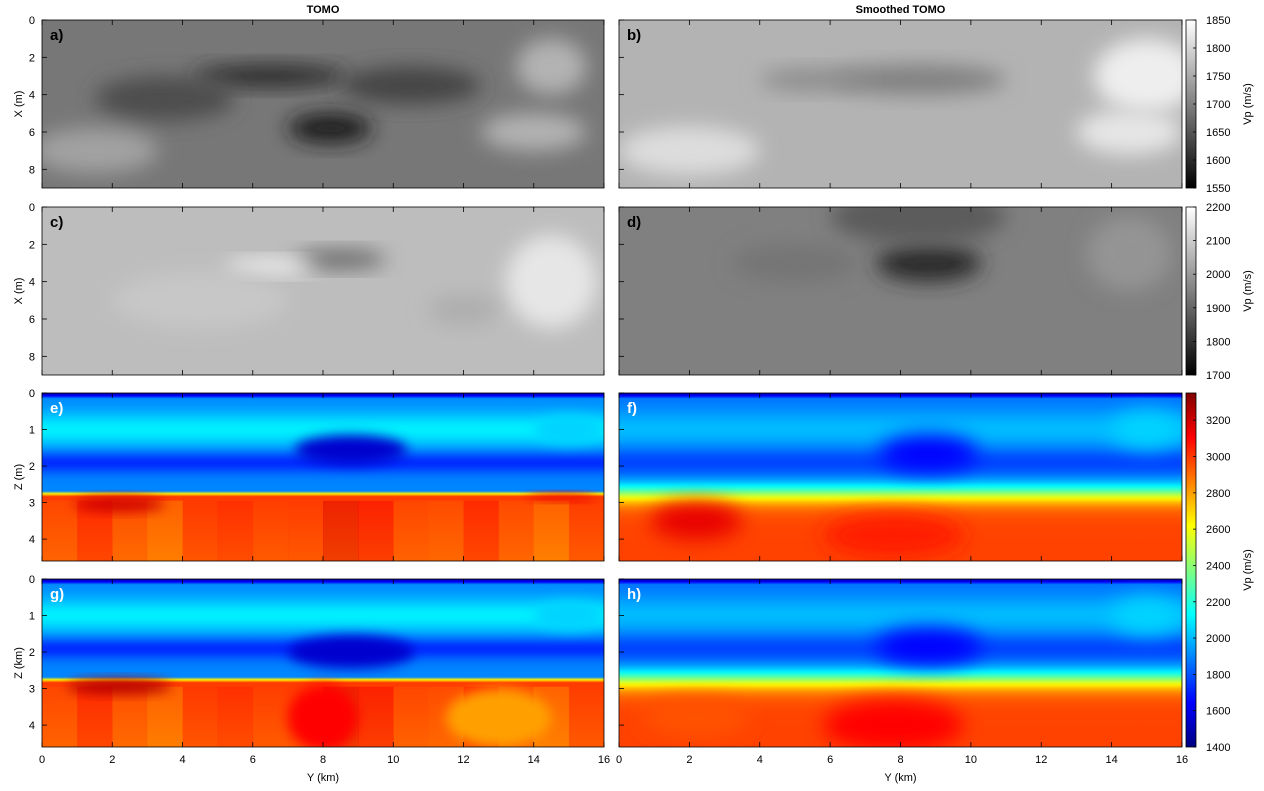 The width and height of the screenshot is (1264, 791). Describe the element at coordinates (57, 594) in the screenshot. I see `panel-label: g)` at that location.